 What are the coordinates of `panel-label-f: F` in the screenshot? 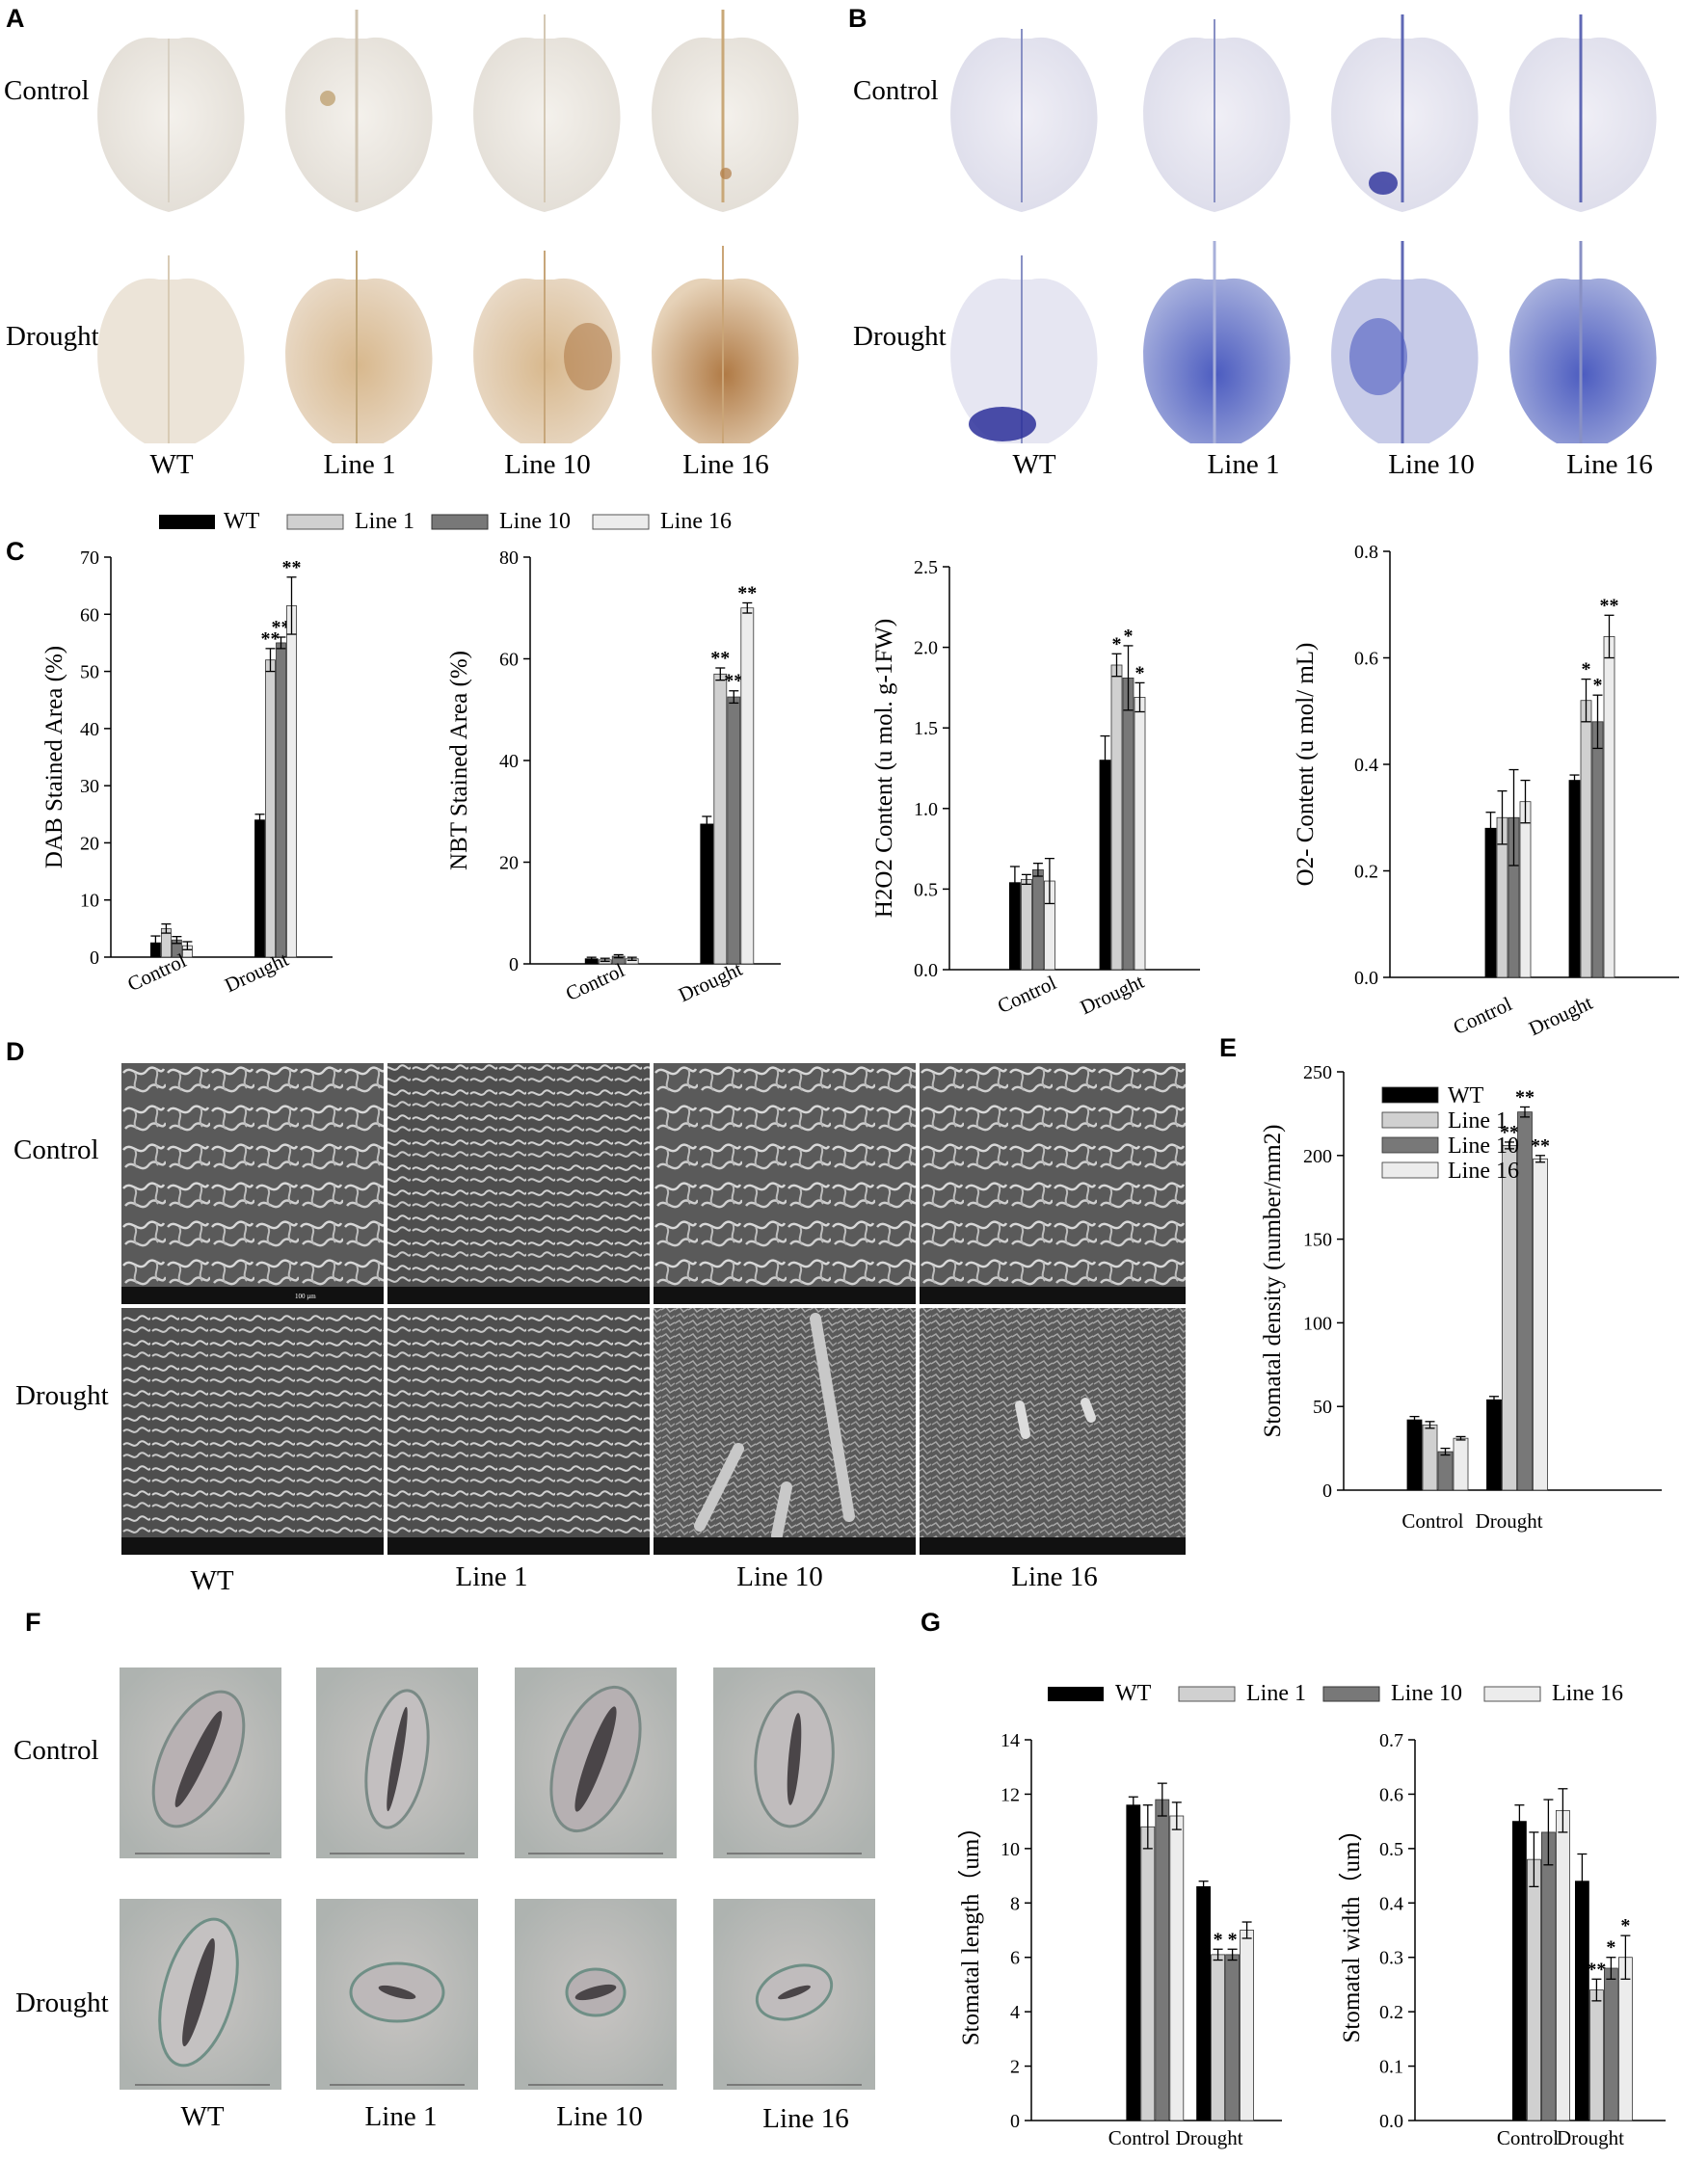 It's located at (33, 1622).